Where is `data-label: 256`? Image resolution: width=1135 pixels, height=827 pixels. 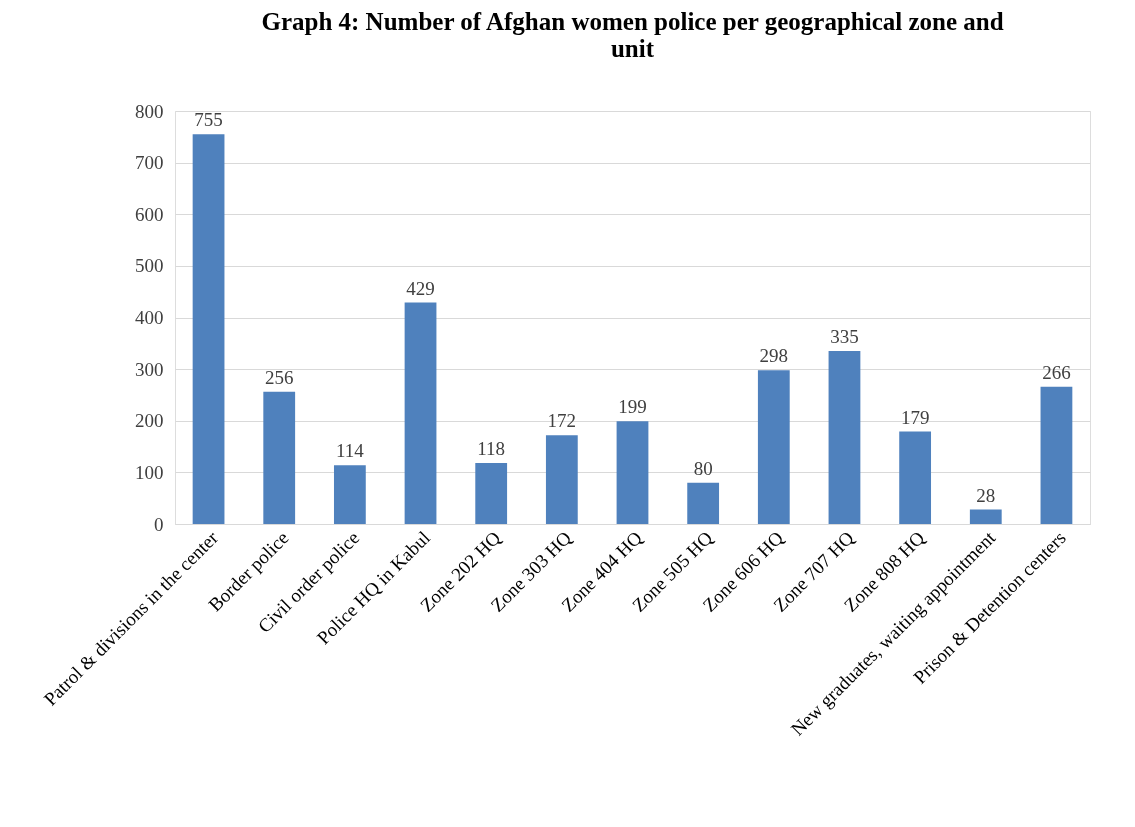
data-label: 256 is located at coordinates (279, 377).